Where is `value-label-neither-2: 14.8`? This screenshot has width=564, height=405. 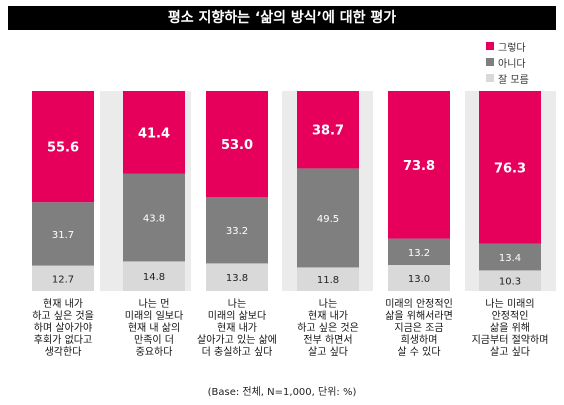 value-label-neither-2: 14.8 is located at coordinates (154, 277).